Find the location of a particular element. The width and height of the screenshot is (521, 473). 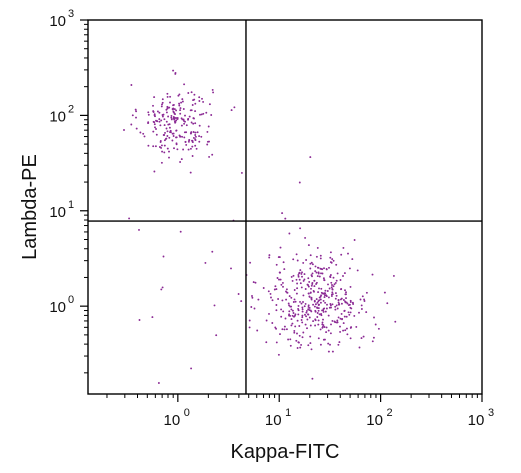

y-tick-exponent: 1 is located at coordinates (71, 205).